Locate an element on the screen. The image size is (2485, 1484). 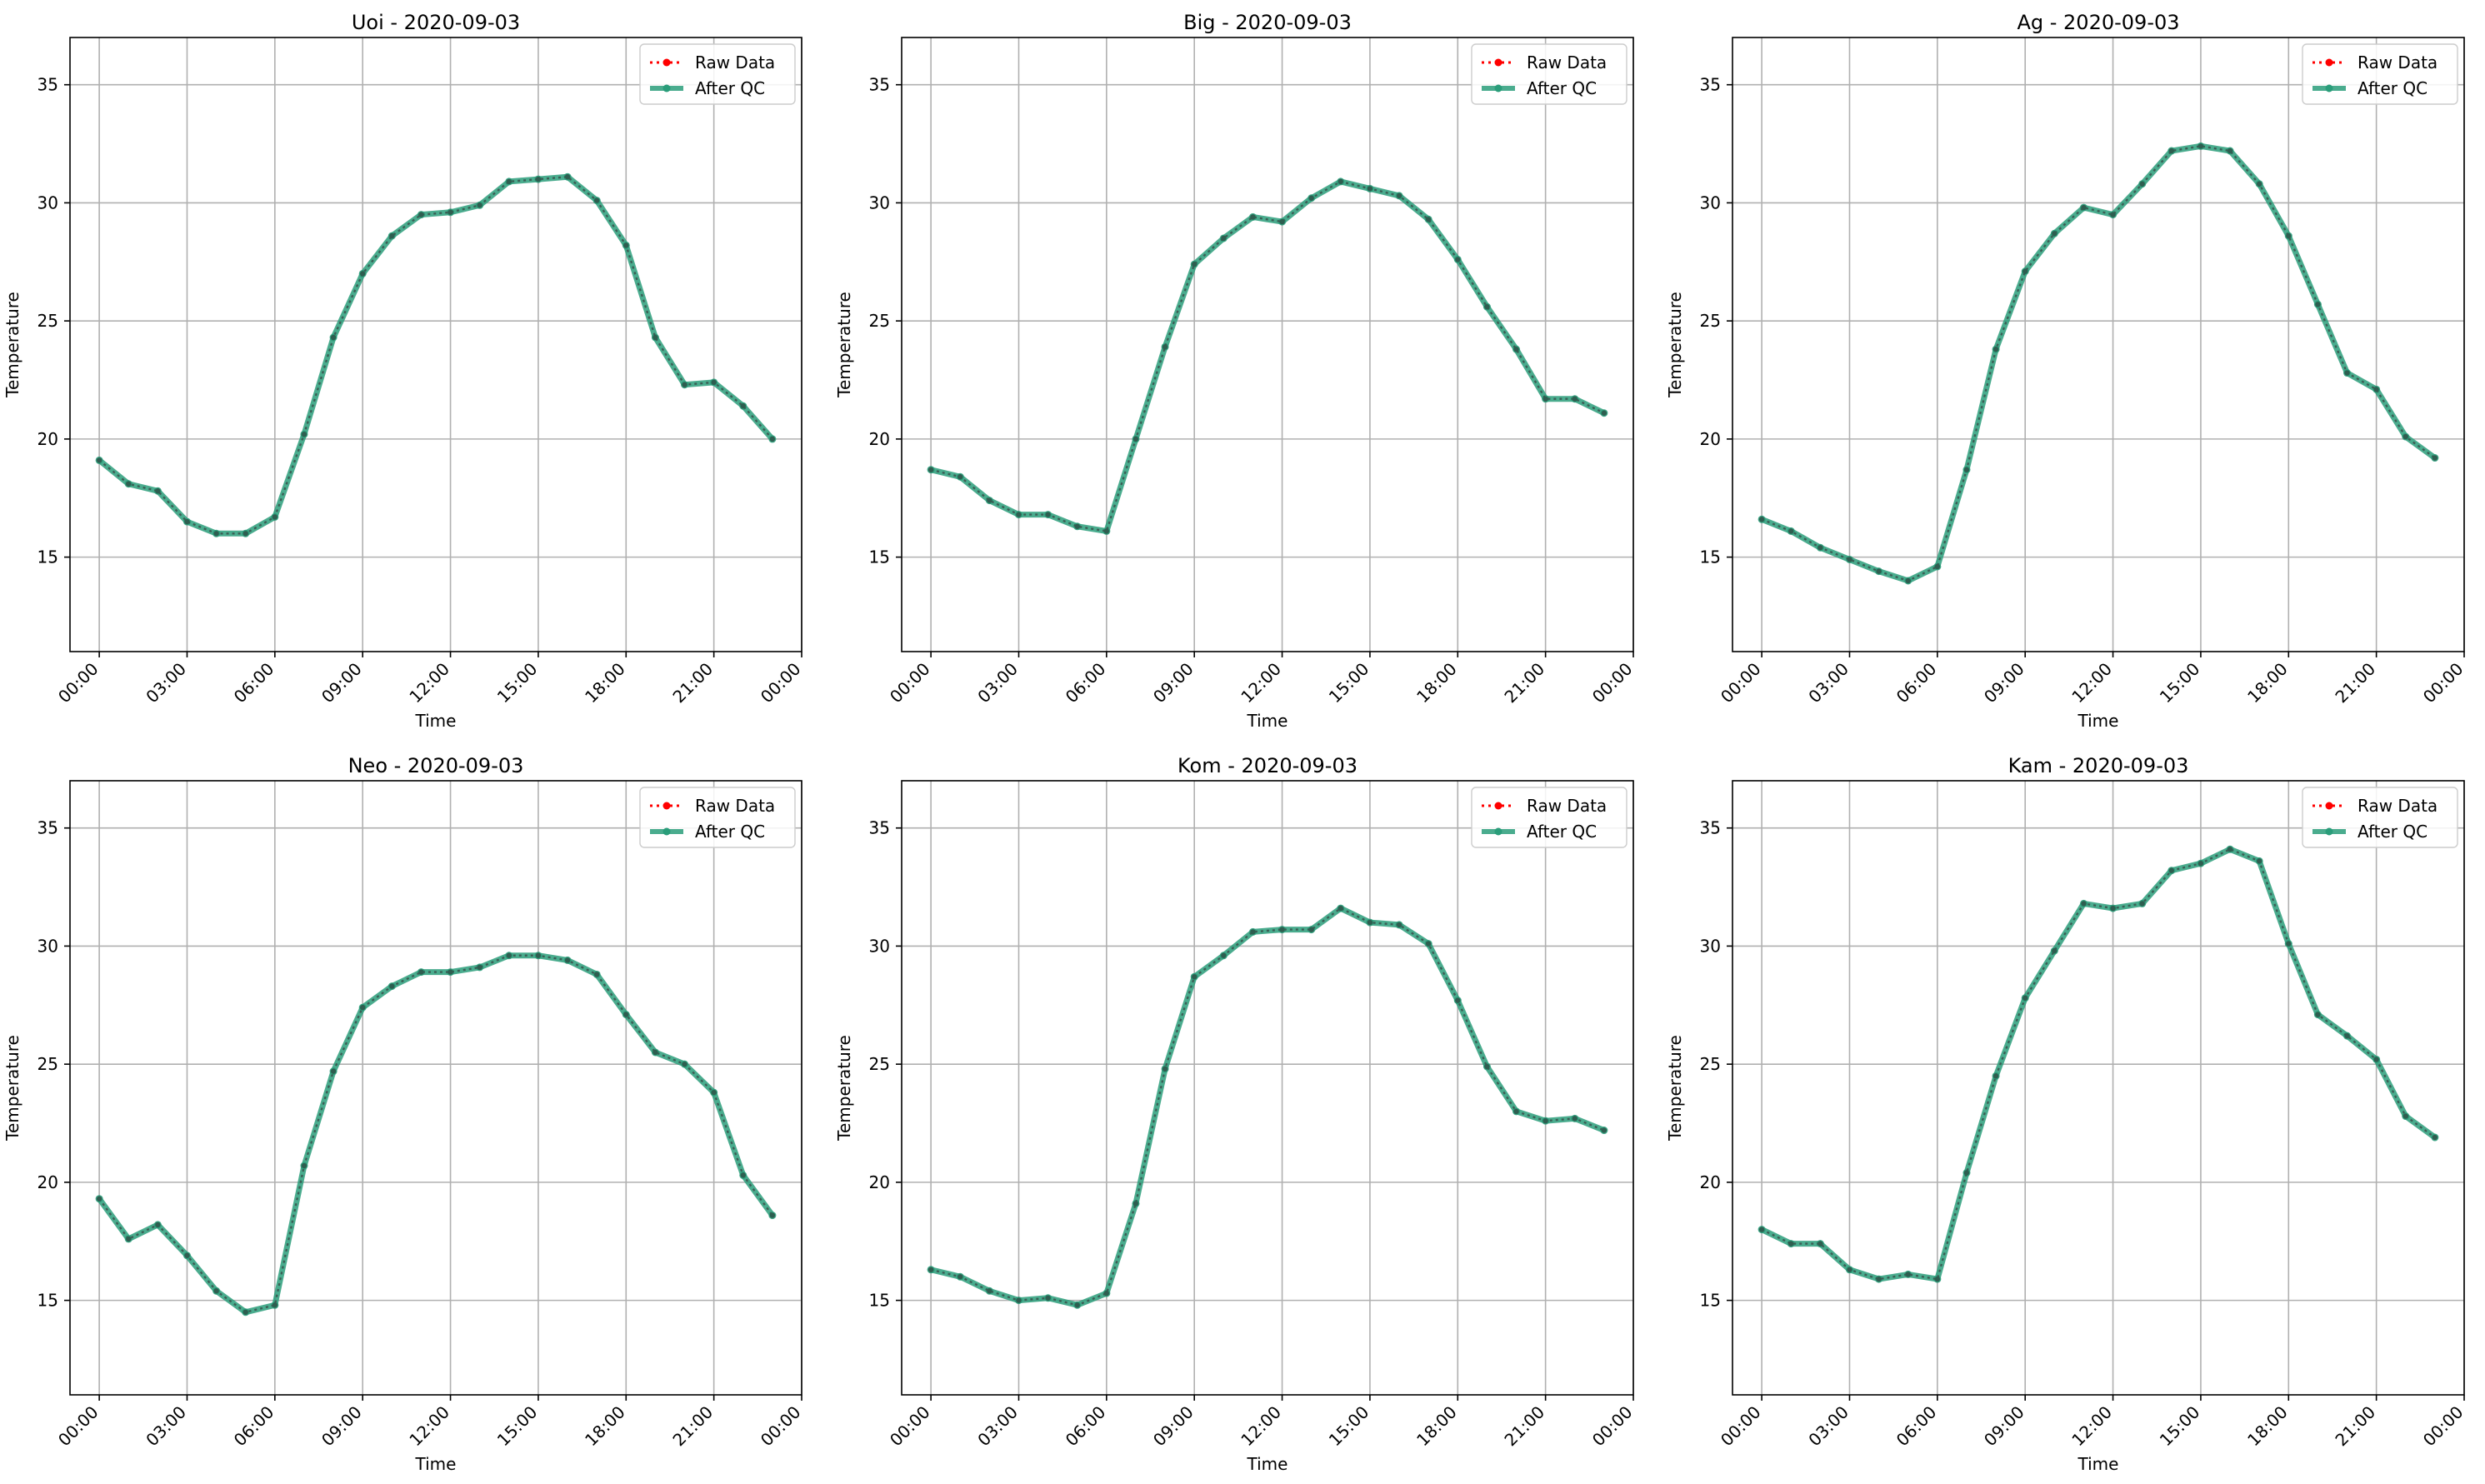
x-tick-label: 15:00 is located at coordinates (517, 1426).